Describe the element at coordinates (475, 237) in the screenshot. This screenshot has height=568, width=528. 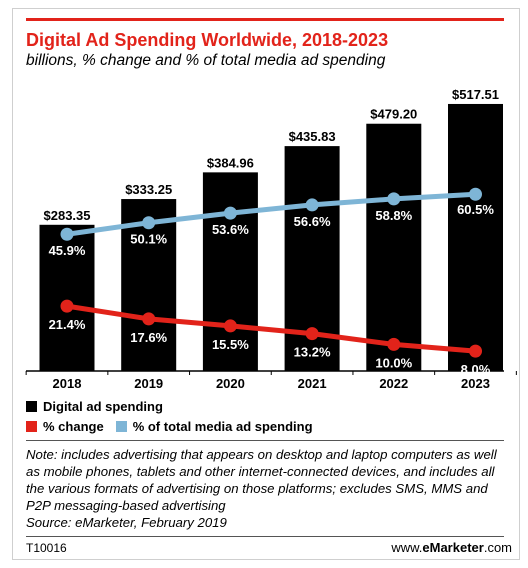
I see `bar-2023` at that location.